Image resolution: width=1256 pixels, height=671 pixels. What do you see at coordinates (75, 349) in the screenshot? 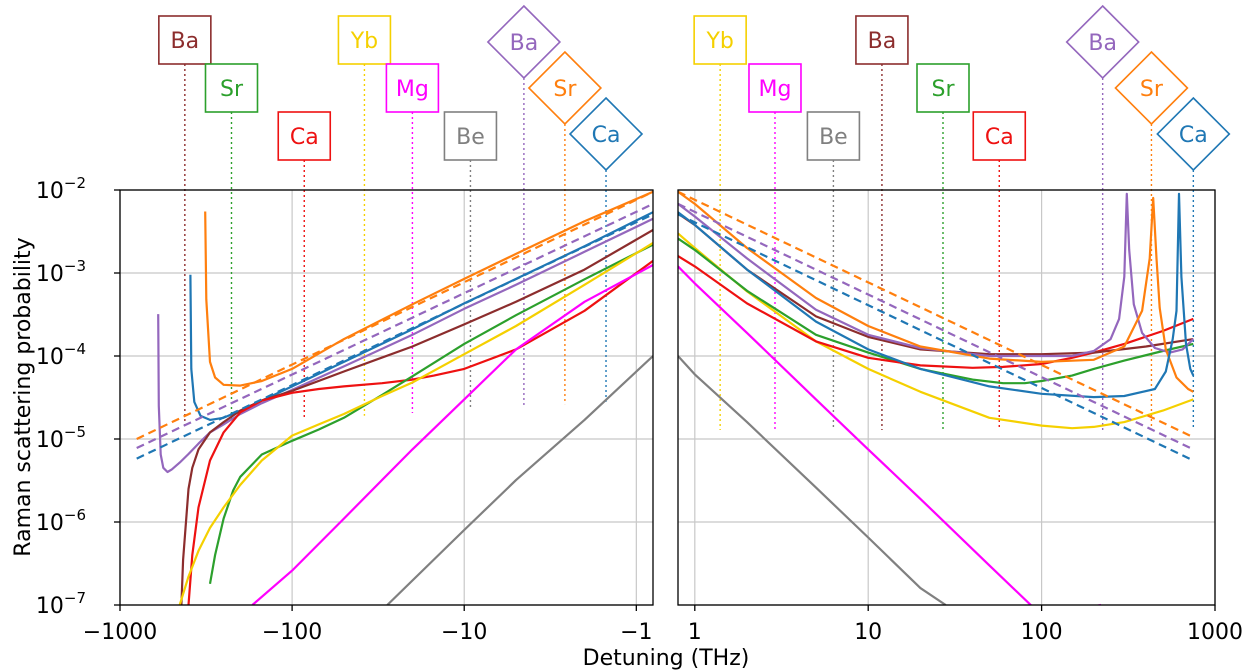
I see `y-tick-exponent: −4` at bounding box center [75, 349].